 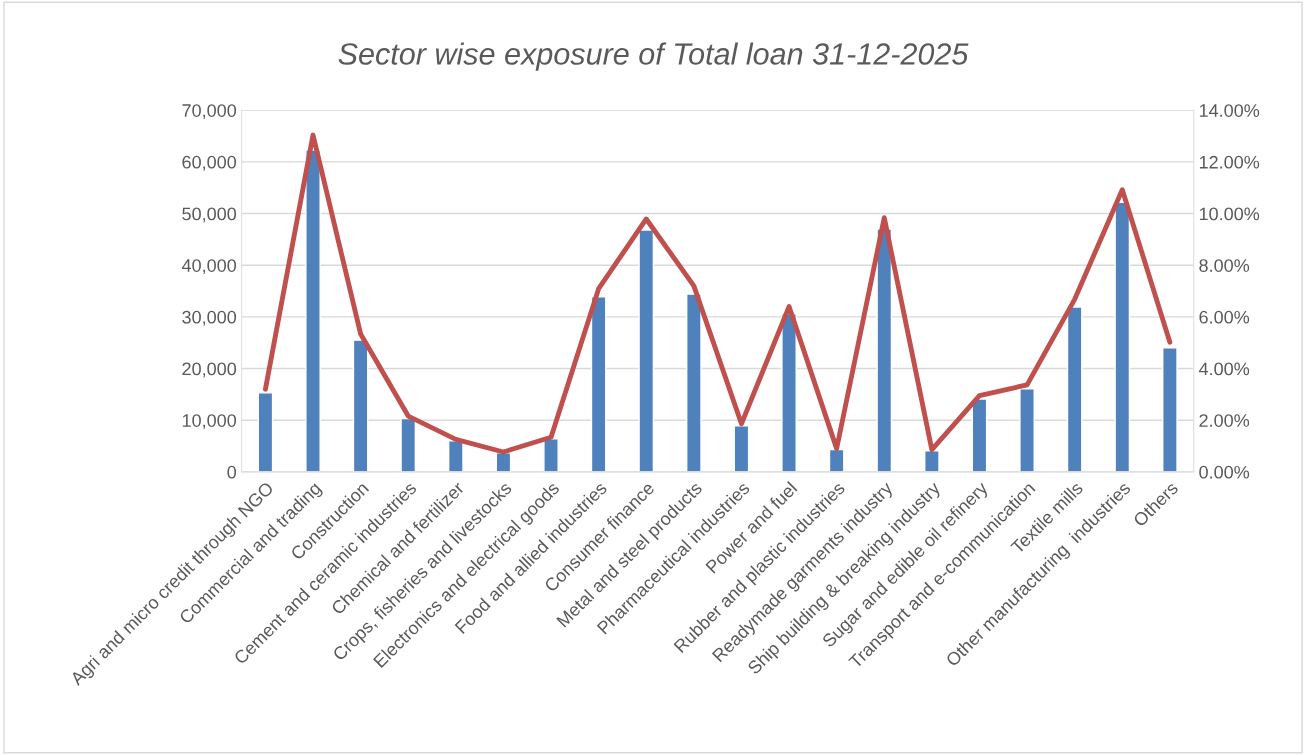 What do you see at coordinates (209, 422) in the screenshot?
I see `y-tick-label: 10,000` at bounding box center [209, 422].